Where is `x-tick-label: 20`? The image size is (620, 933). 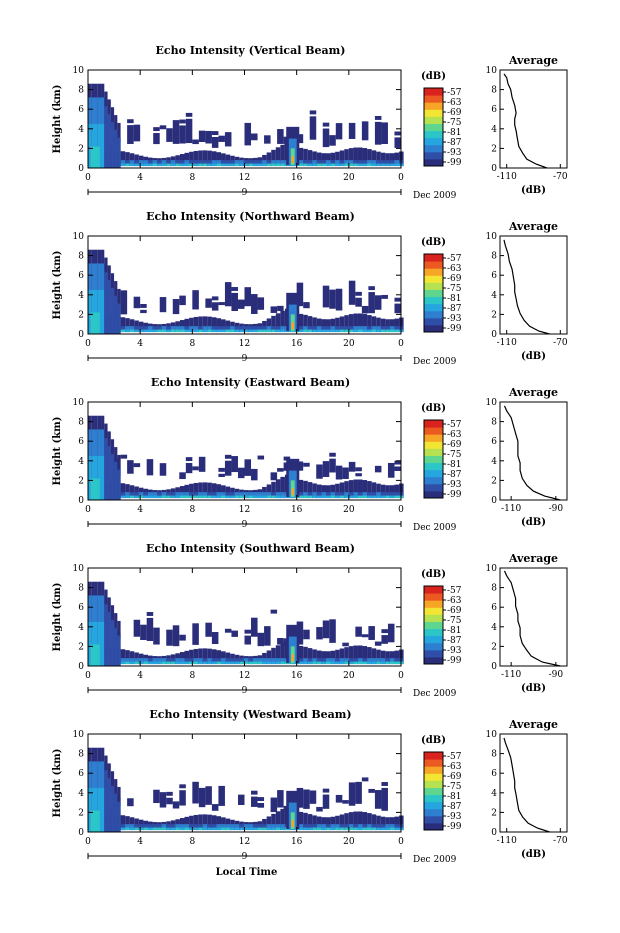 x-tick-label: 20 is located at coordinates (349, 510).